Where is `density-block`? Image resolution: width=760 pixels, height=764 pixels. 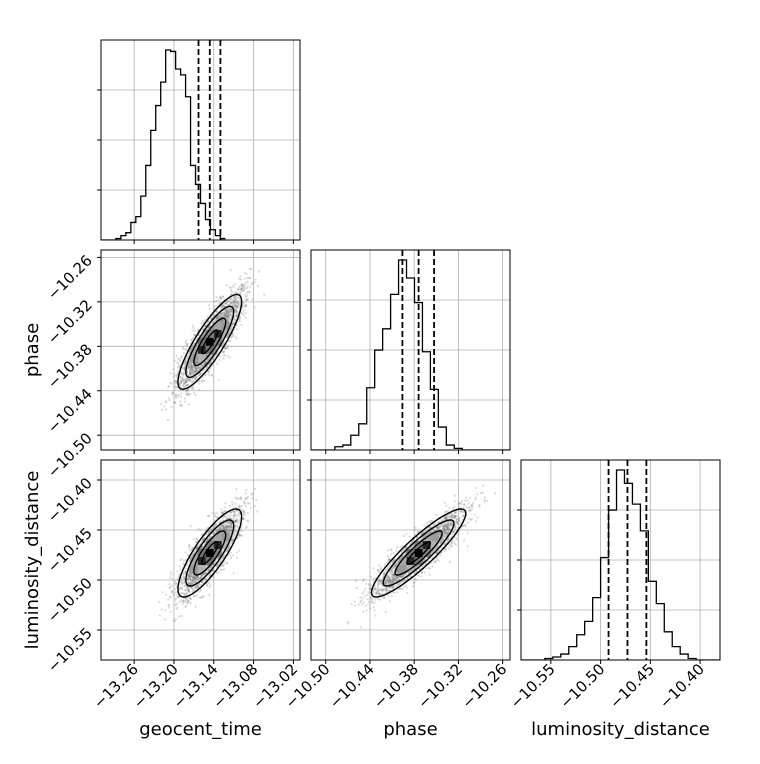
density-block is located at coordinates (210, 561).